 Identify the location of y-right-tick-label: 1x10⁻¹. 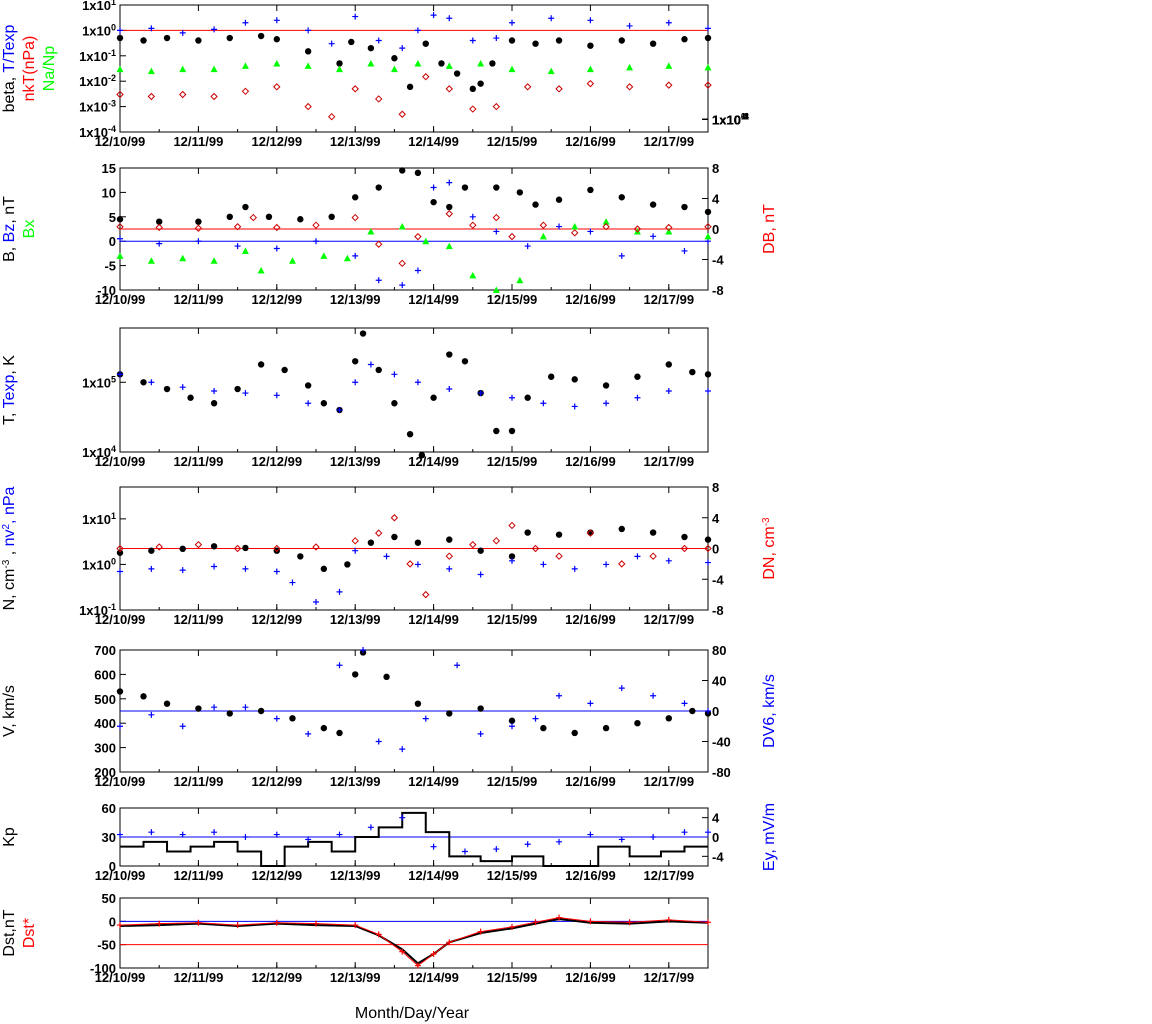
(730, 119).